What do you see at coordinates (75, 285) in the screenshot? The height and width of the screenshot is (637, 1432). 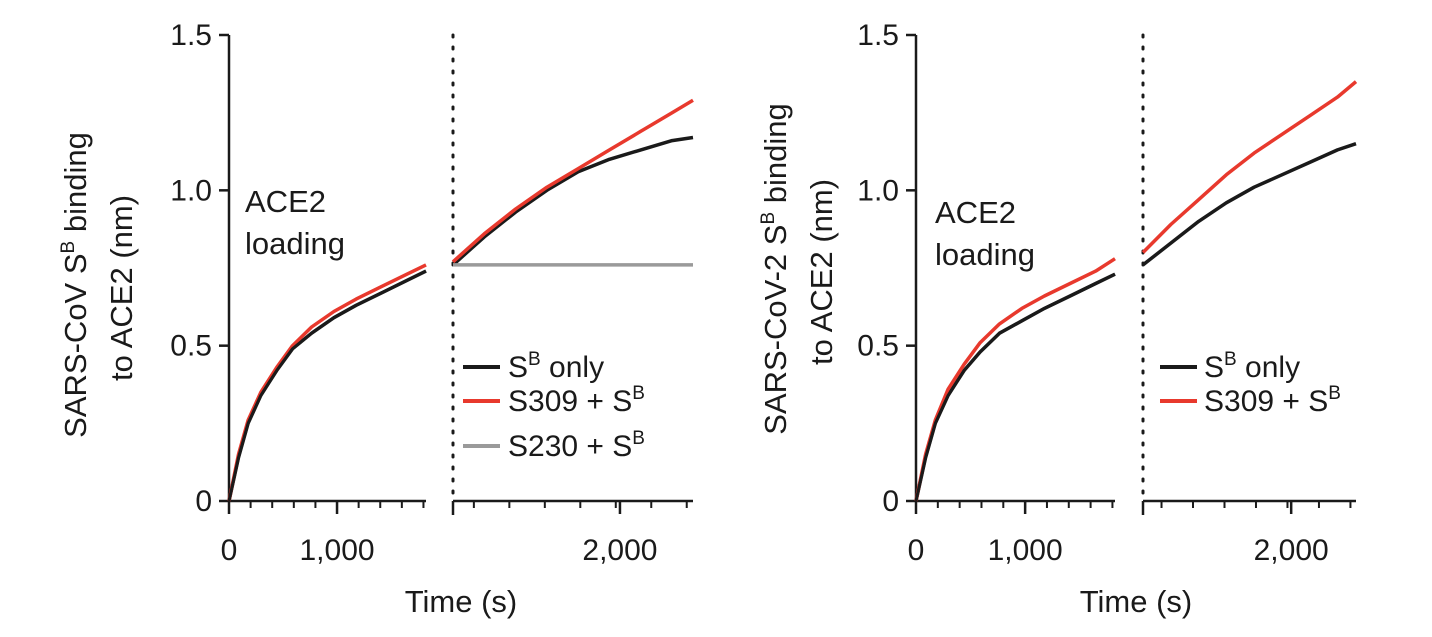 I see `y-axis-title-line1: SARS-CoV SB binding` at bounding box center [75, 285].